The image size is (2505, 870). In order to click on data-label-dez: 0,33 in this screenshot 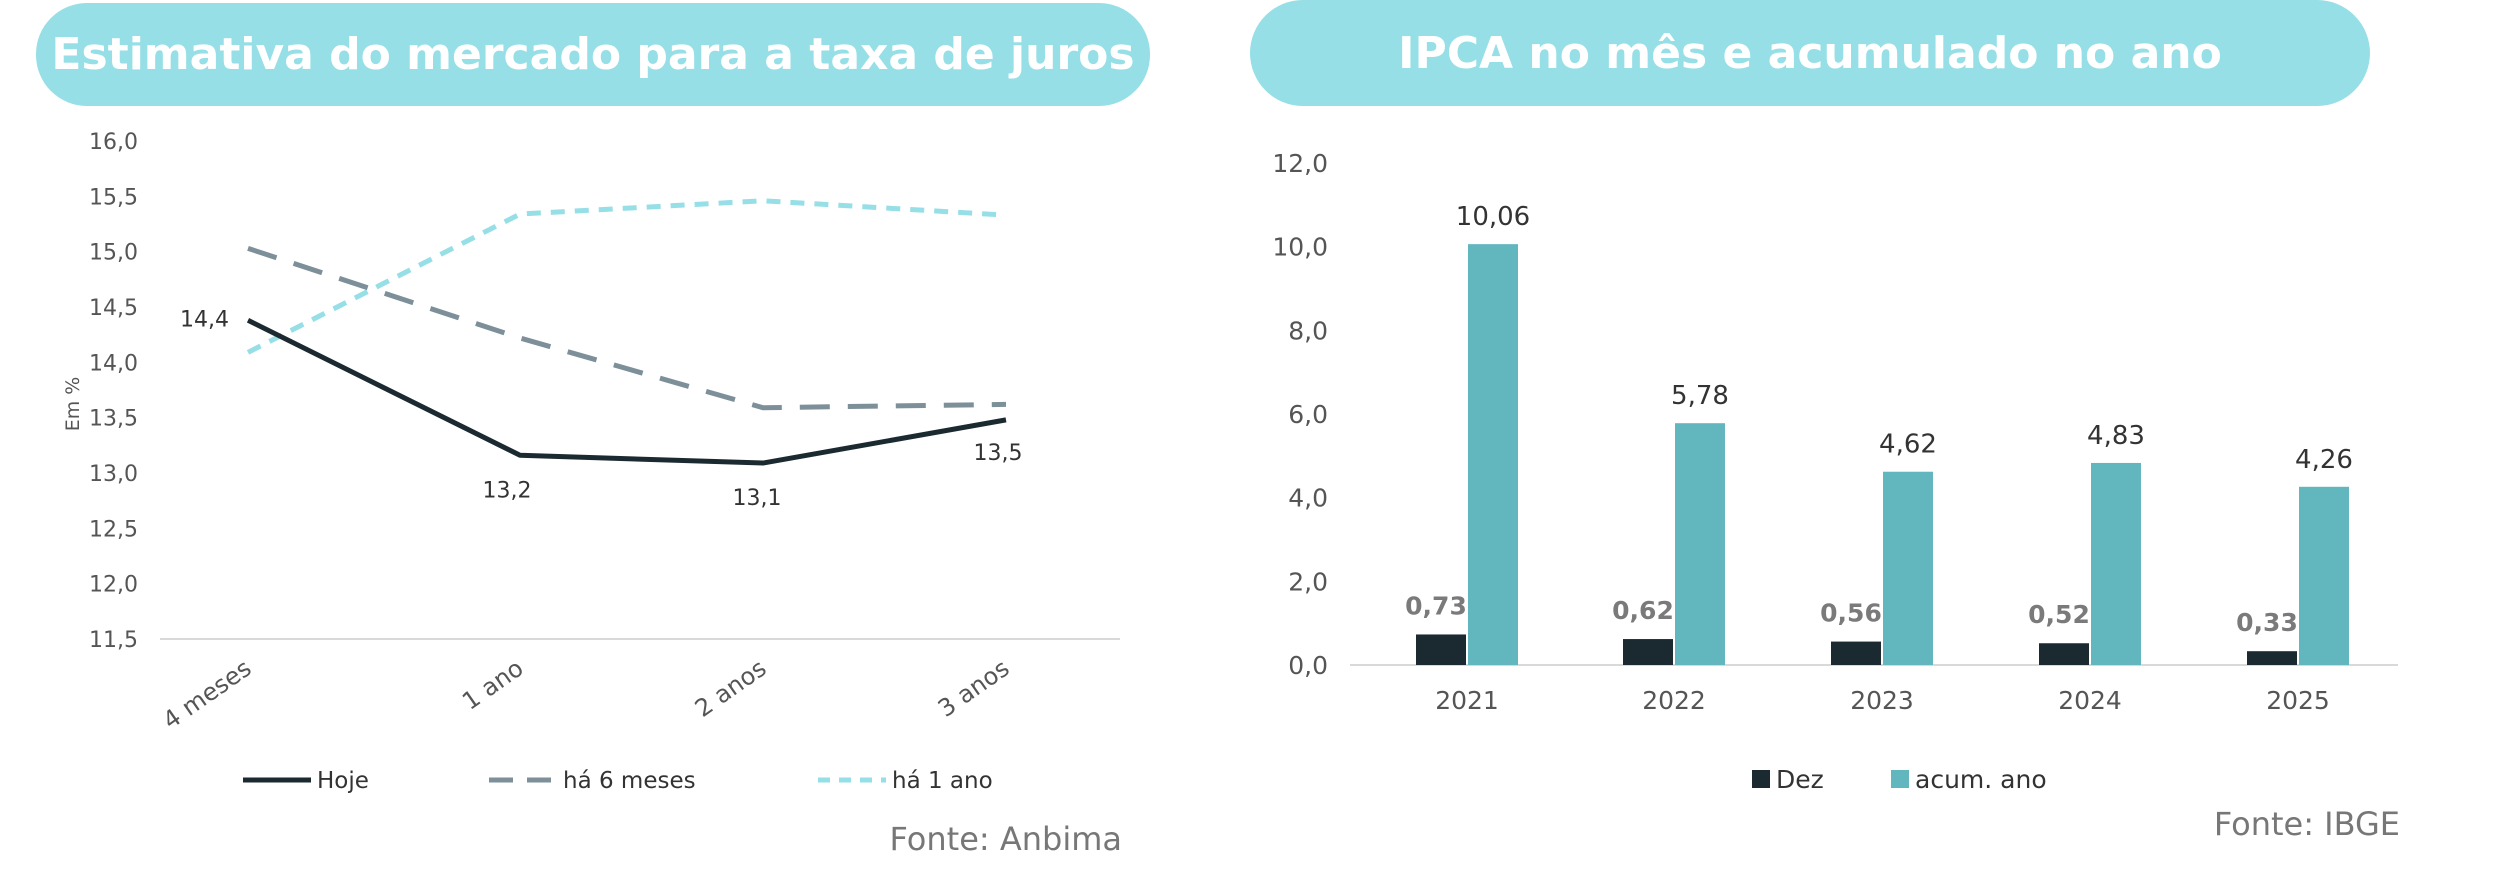, I will do `click(2267, 622)`.